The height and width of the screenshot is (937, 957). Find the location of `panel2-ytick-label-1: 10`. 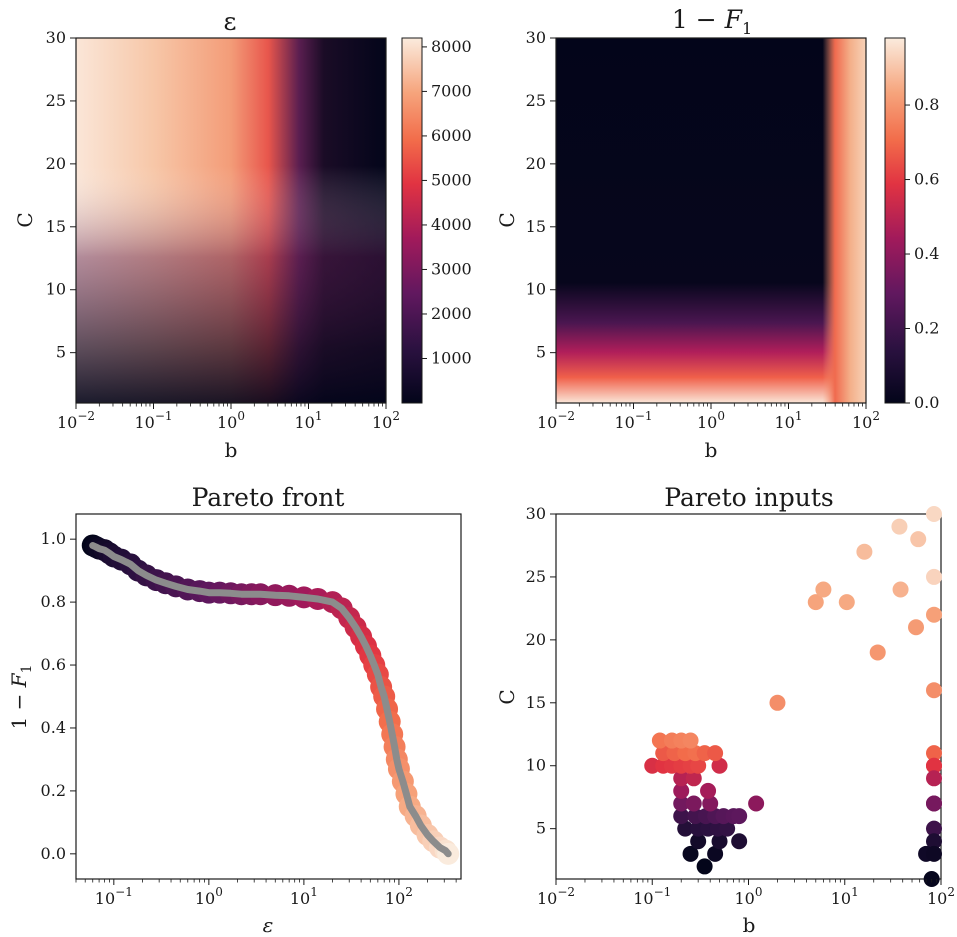

panel2-ytick-label-1: 10 is located at coordinates (536, 289).